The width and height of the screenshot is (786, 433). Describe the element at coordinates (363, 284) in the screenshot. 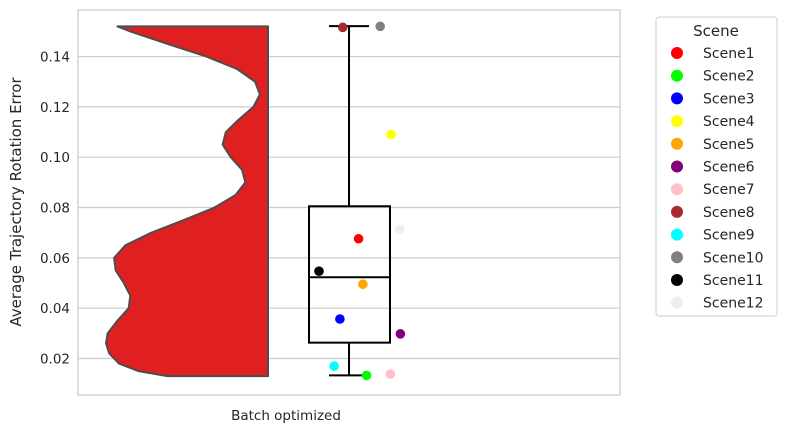

I see `point-scene5` at that location.